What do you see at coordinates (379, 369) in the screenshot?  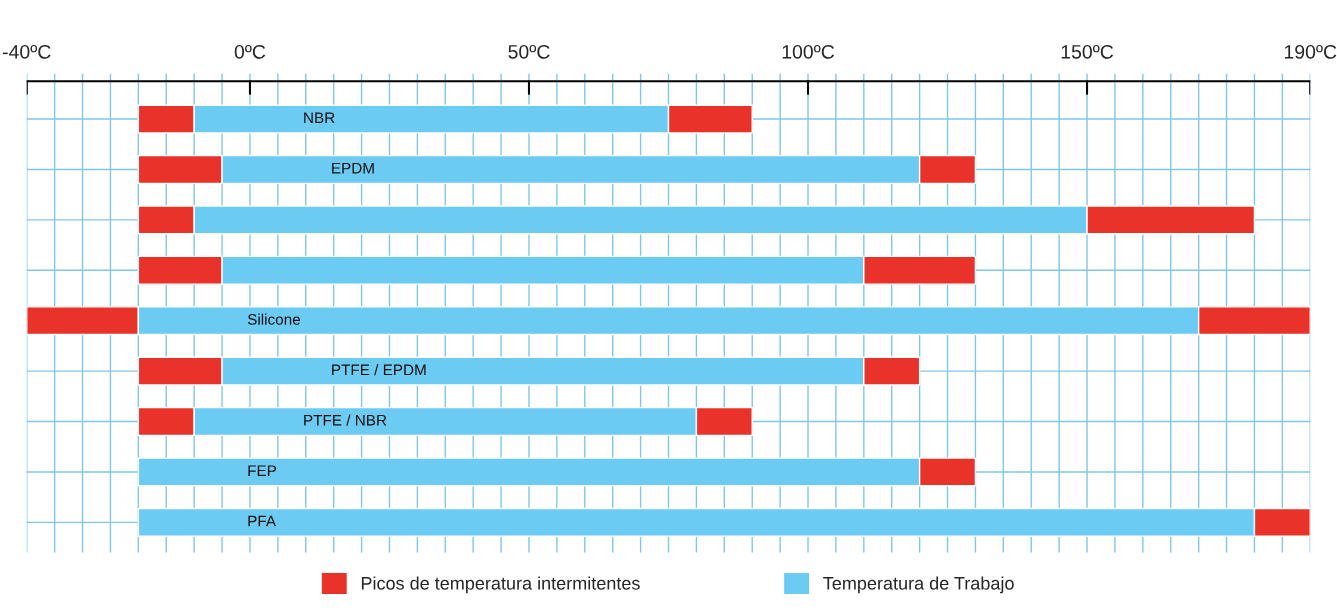 I see `y-tick-label: PTFE / EPDM` at bounding box center [379, 369].